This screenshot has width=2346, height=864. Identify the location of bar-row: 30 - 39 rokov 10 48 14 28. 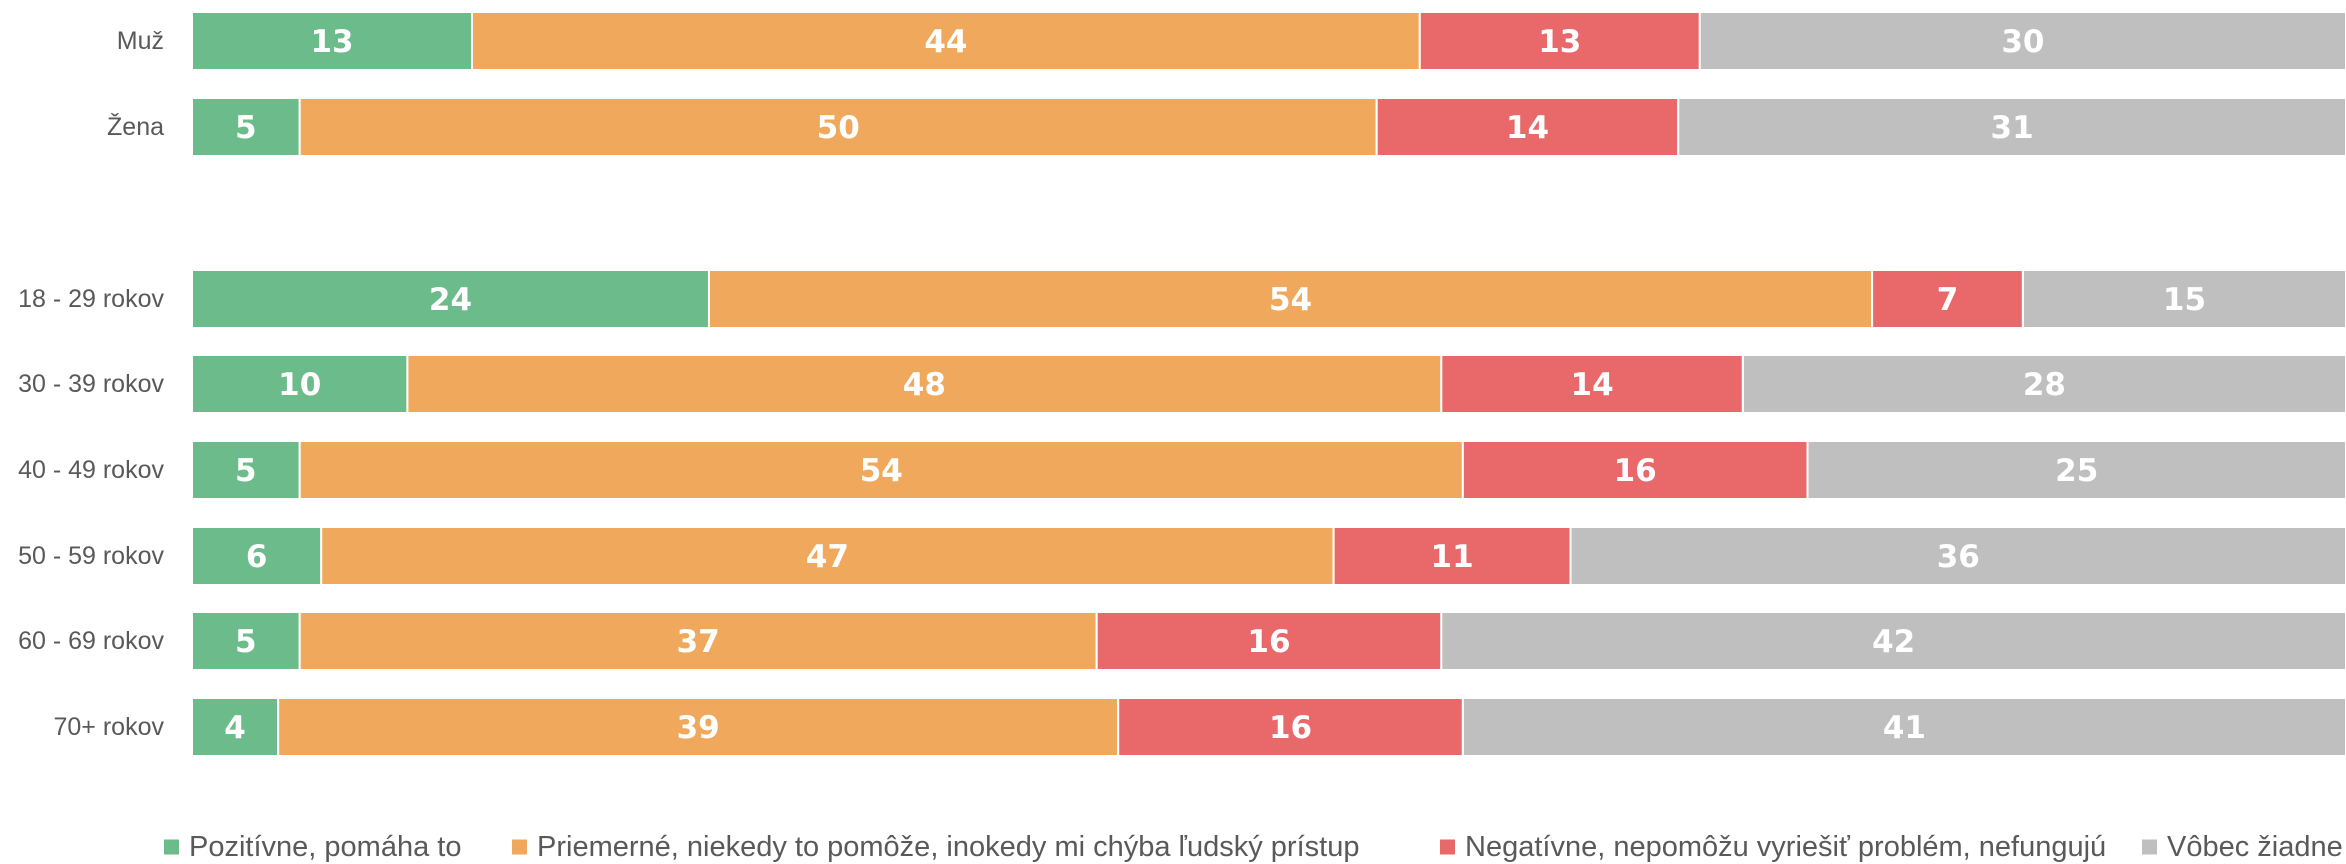
(1182, 384).